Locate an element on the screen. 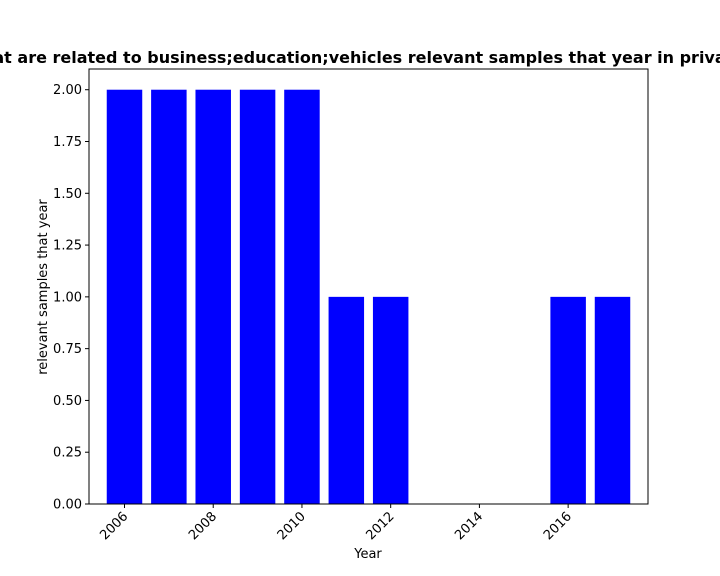 The height and width of the screenshot is (576, 720). y-tick-label: 1.00 is located at coordinates (67, 297).